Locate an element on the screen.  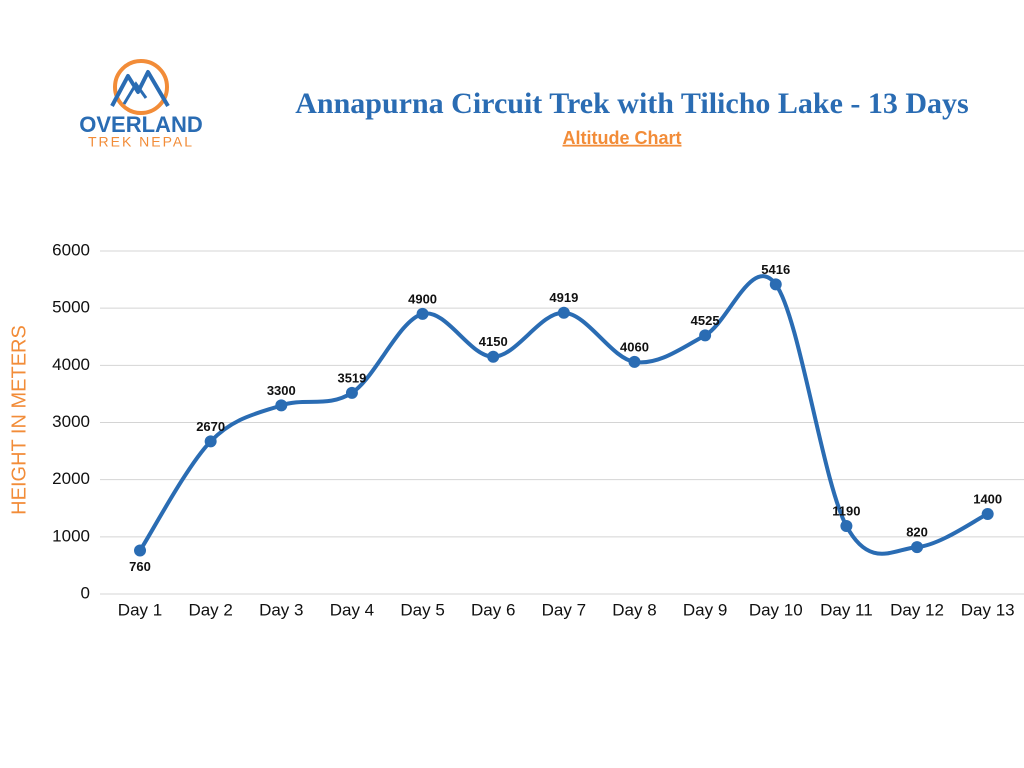
chart-subtitle: Altitude Chart is located at coordinates (622, 138).